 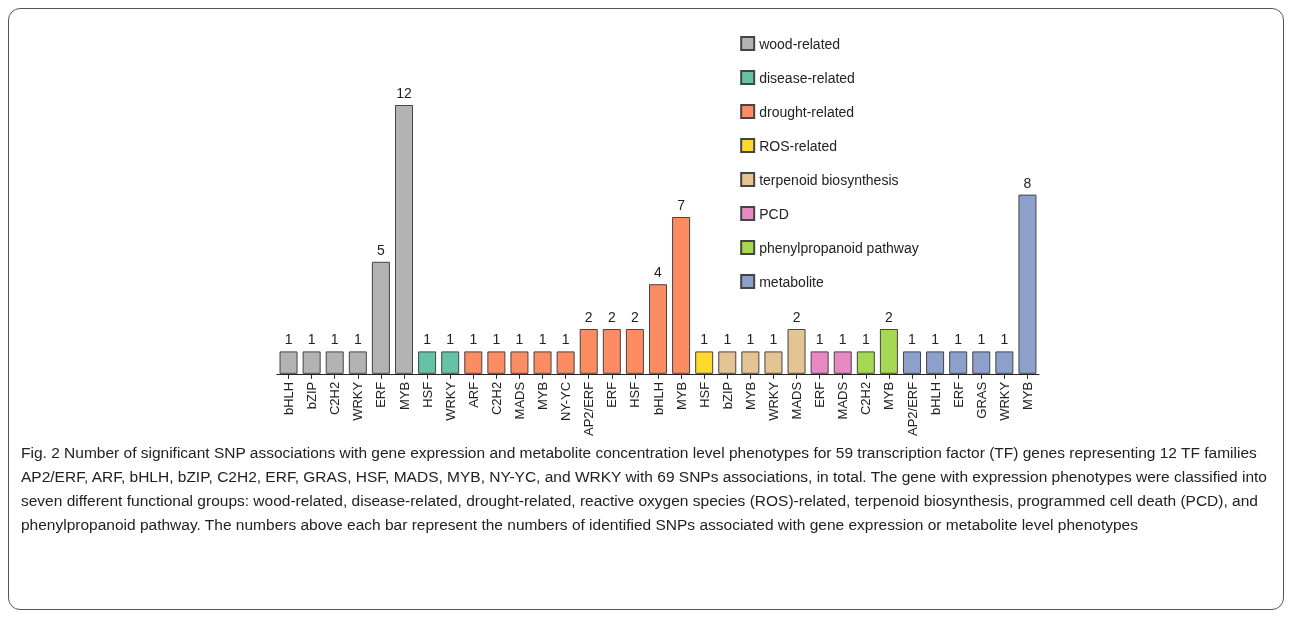 I want to click on x-tick-label: ARF, so click(x=473, y=394).